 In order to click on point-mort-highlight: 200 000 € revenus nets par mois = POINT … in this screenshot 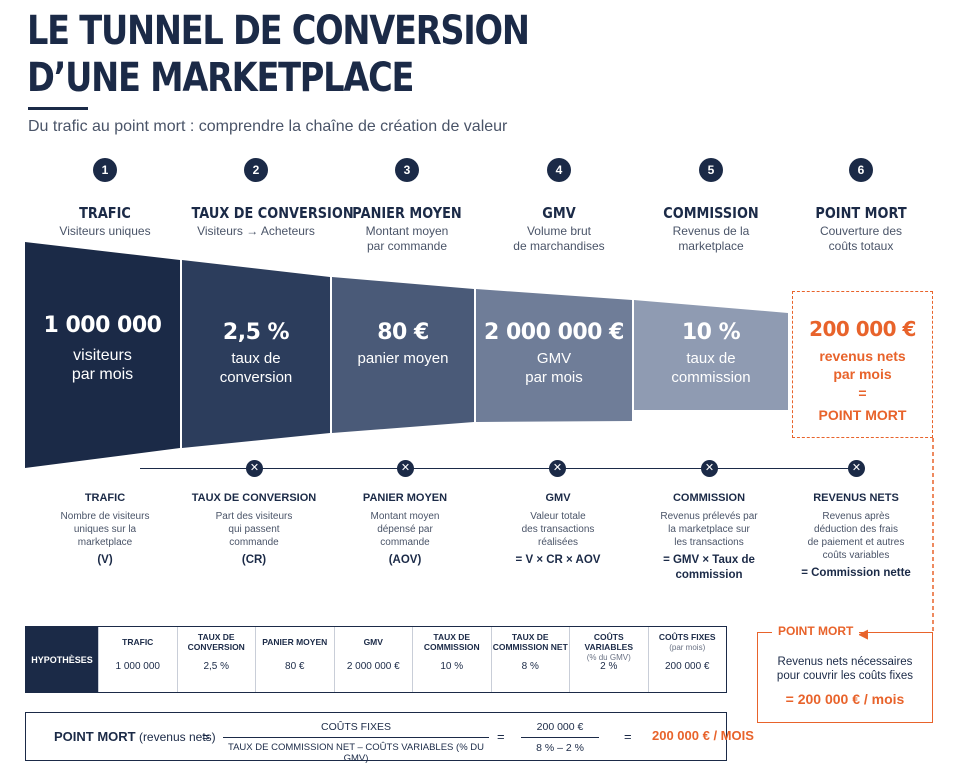, I will do `click(862, 364)`.